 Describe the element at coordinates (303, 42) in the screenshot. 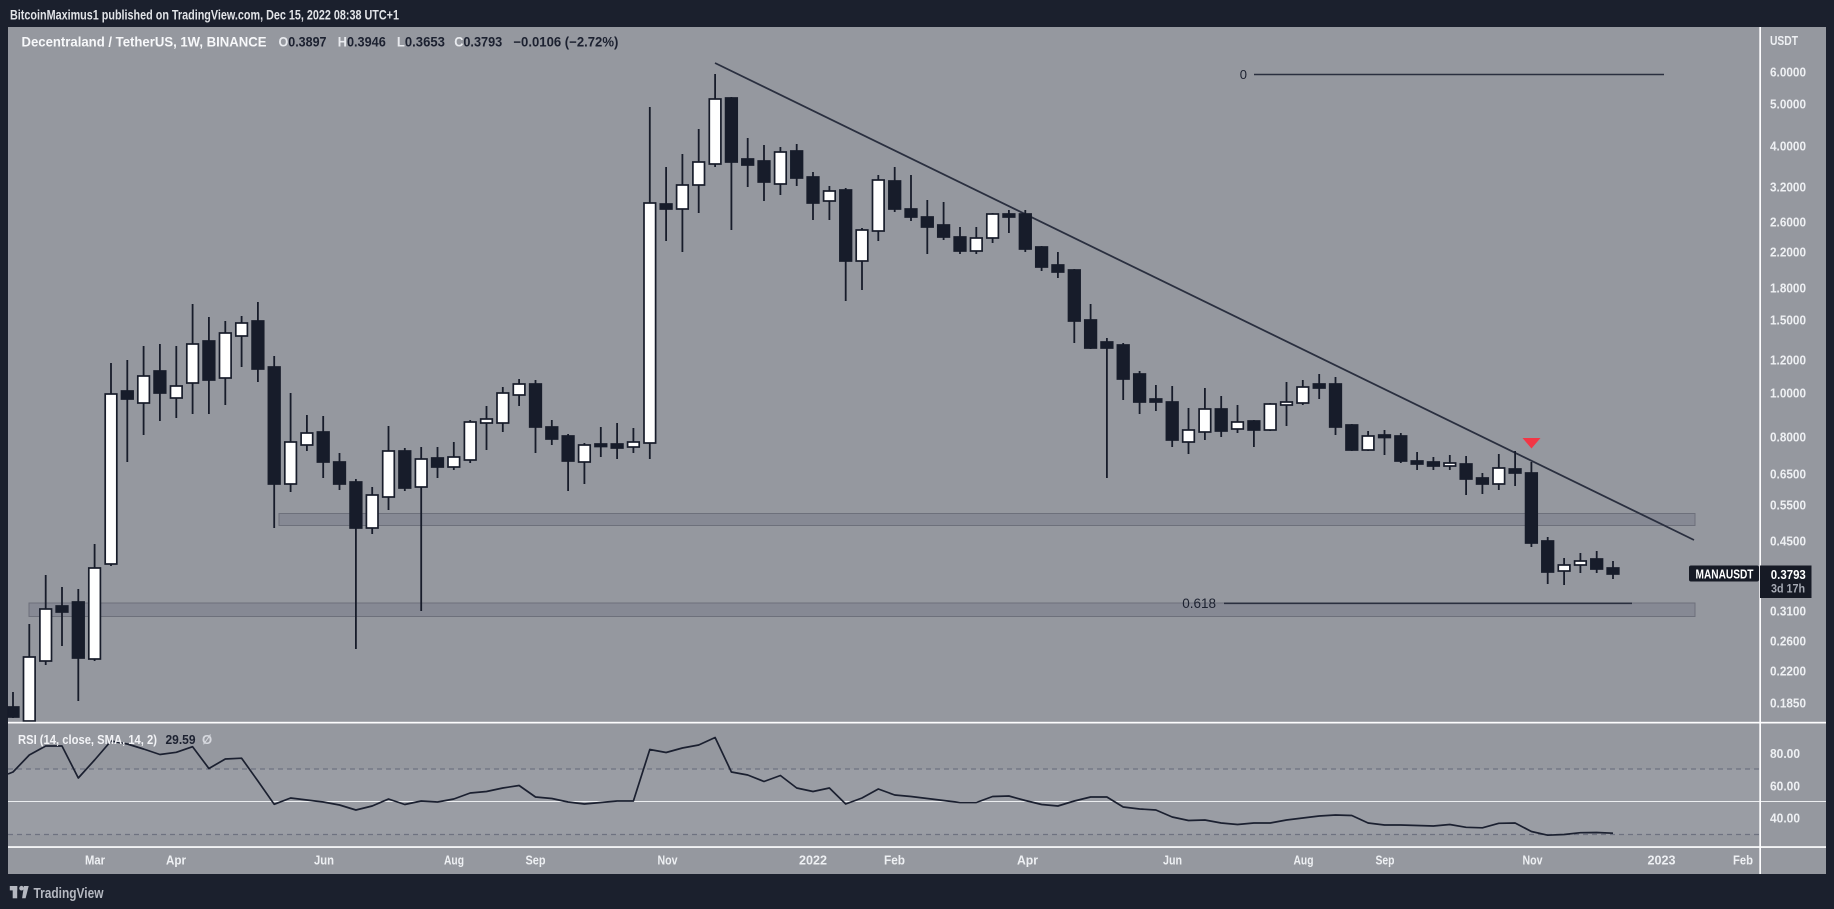

I see `svg-text: O0.3897` at that location.